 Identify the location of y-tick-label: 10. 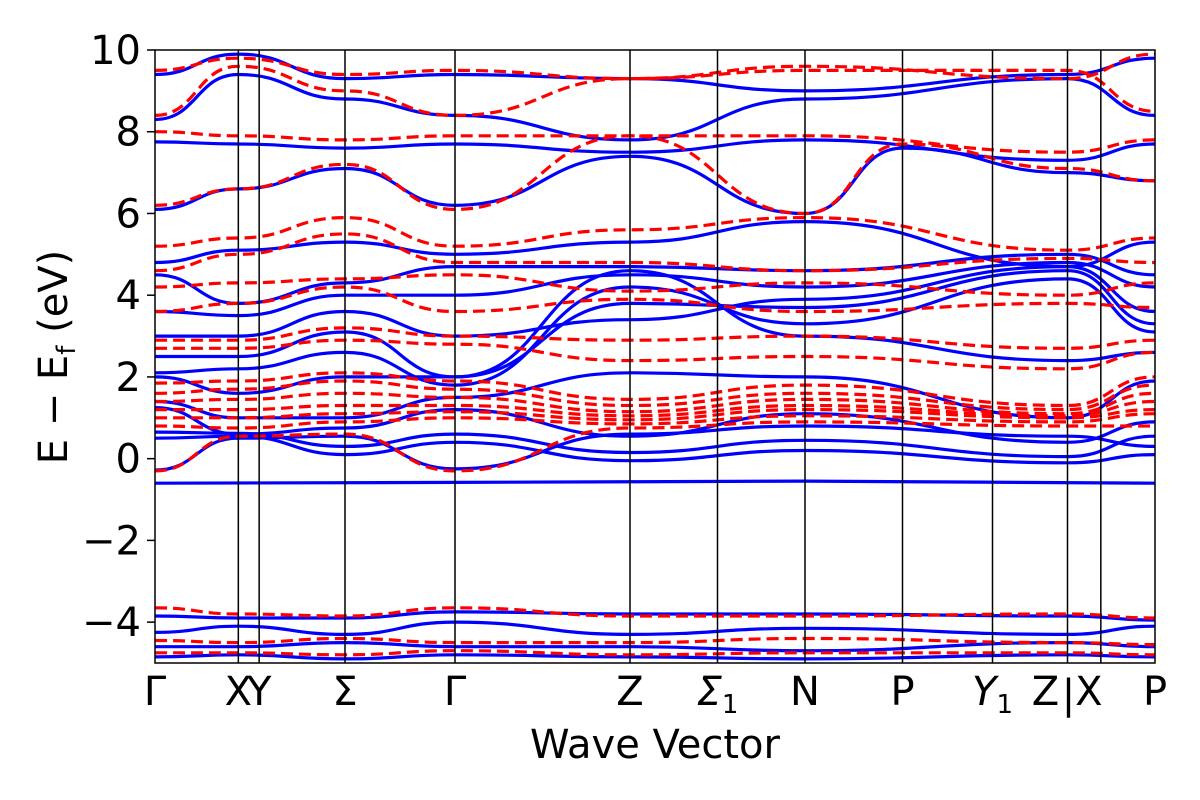
(115, 51).